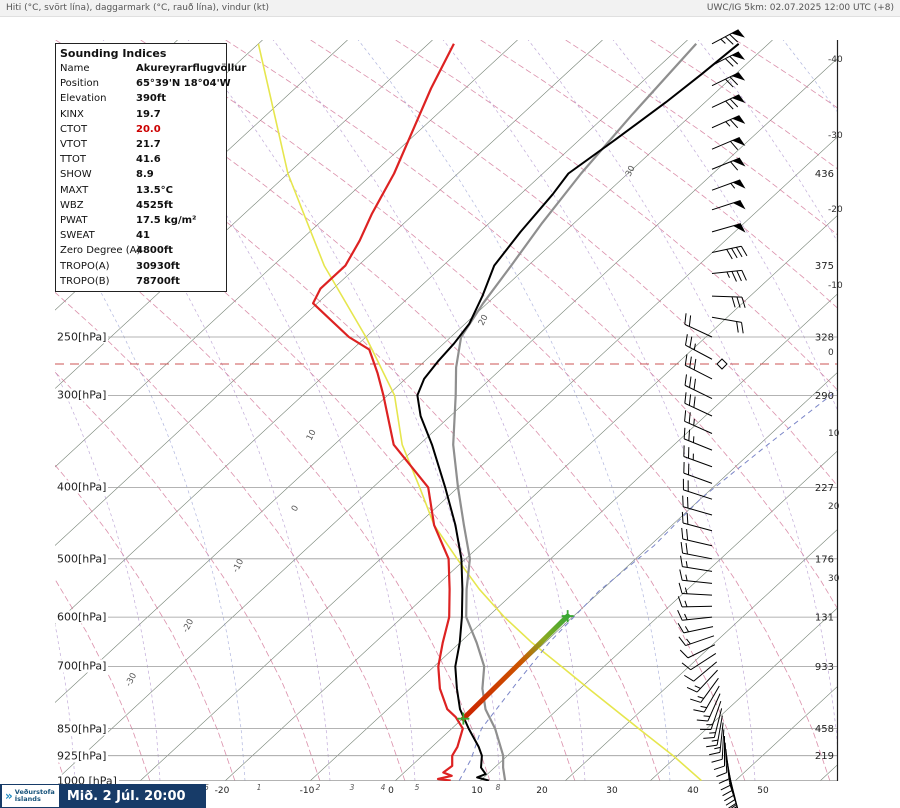 This screenshot has width=900, height=808. What do you see at coordinates (145, 175) in the screenshot?
I see `index-value: 8.9` at bounding box center [145, 175].